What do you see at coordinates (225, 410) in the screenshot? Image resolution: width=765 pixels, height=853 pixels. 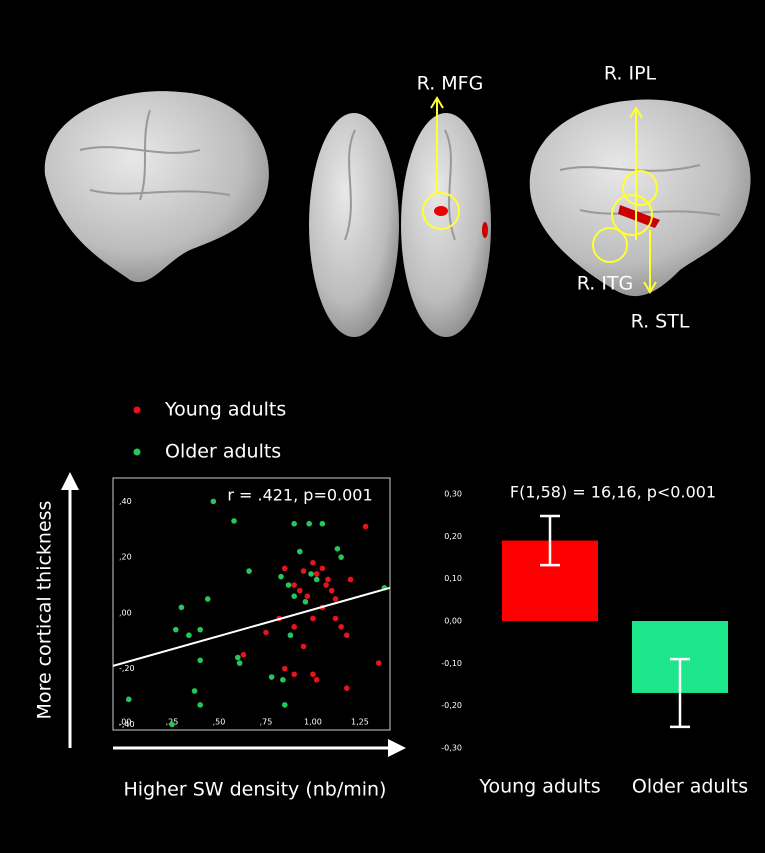 I see `legend-label: Young adults` at bounding box center [225, 410].